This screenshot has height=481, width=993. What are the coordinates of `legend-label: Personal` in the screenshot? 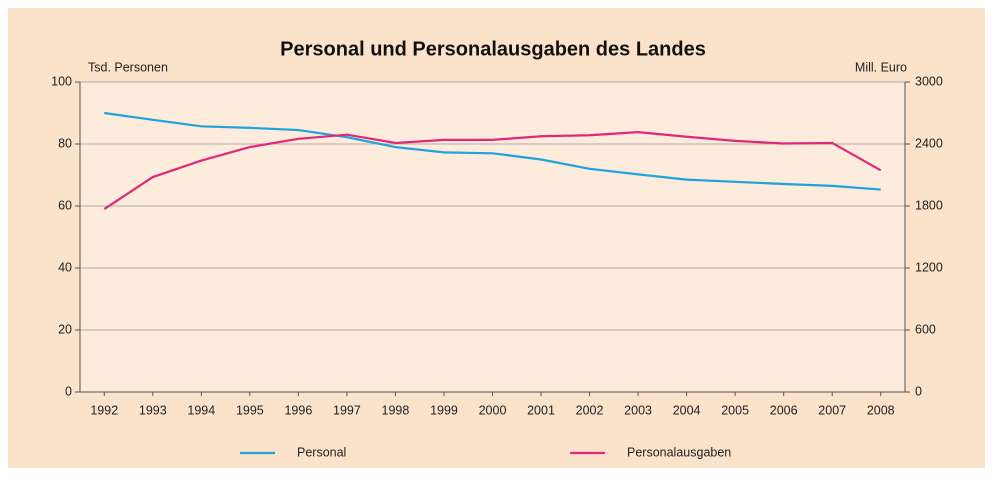 It's located at (321, 452).